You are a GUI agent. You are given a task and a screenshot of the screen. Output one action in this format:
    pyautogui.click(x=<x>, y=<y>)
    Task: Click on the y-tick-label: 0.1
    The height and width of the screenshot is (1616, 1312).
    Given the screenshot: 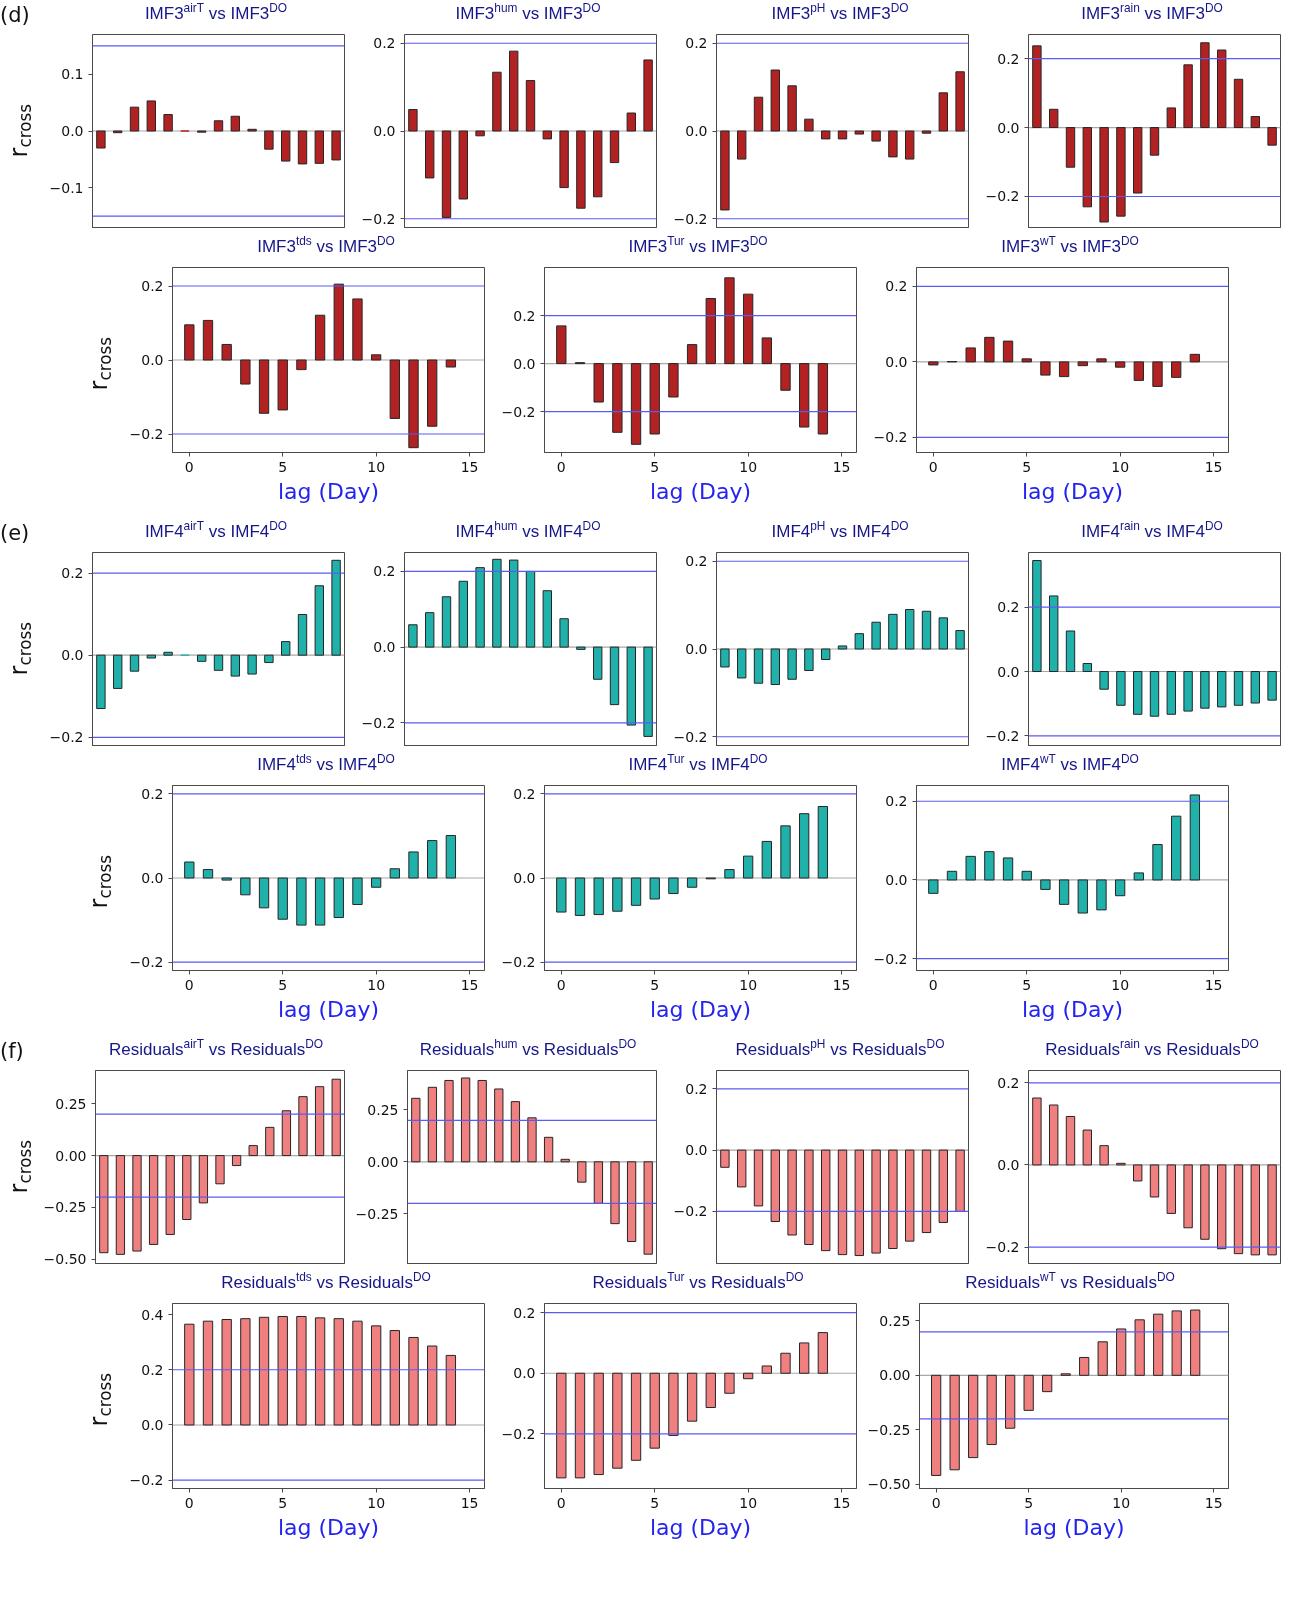 What is the action you would take?
    pyautogui.click(x=72, y=74)
    